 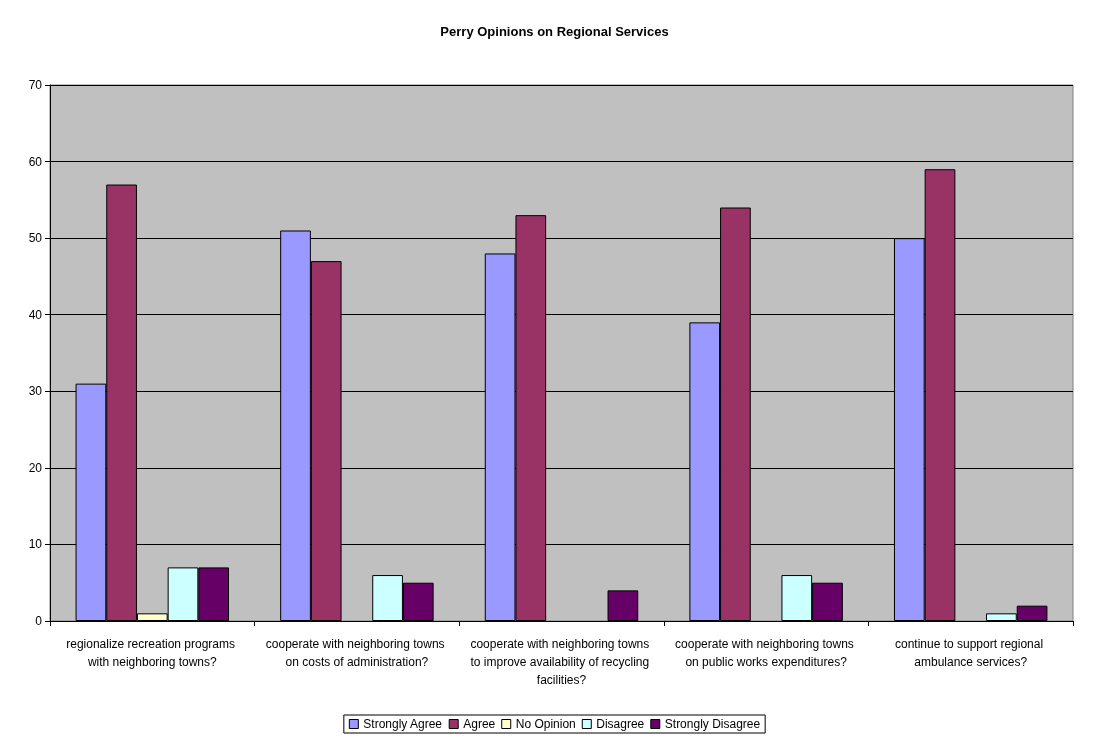 What do you see at coordinates (152, 653) in the screenshot?
I see `x-tick-label: regionalize recreation programs with neighboring towns?` at bounding box center [152, 653].